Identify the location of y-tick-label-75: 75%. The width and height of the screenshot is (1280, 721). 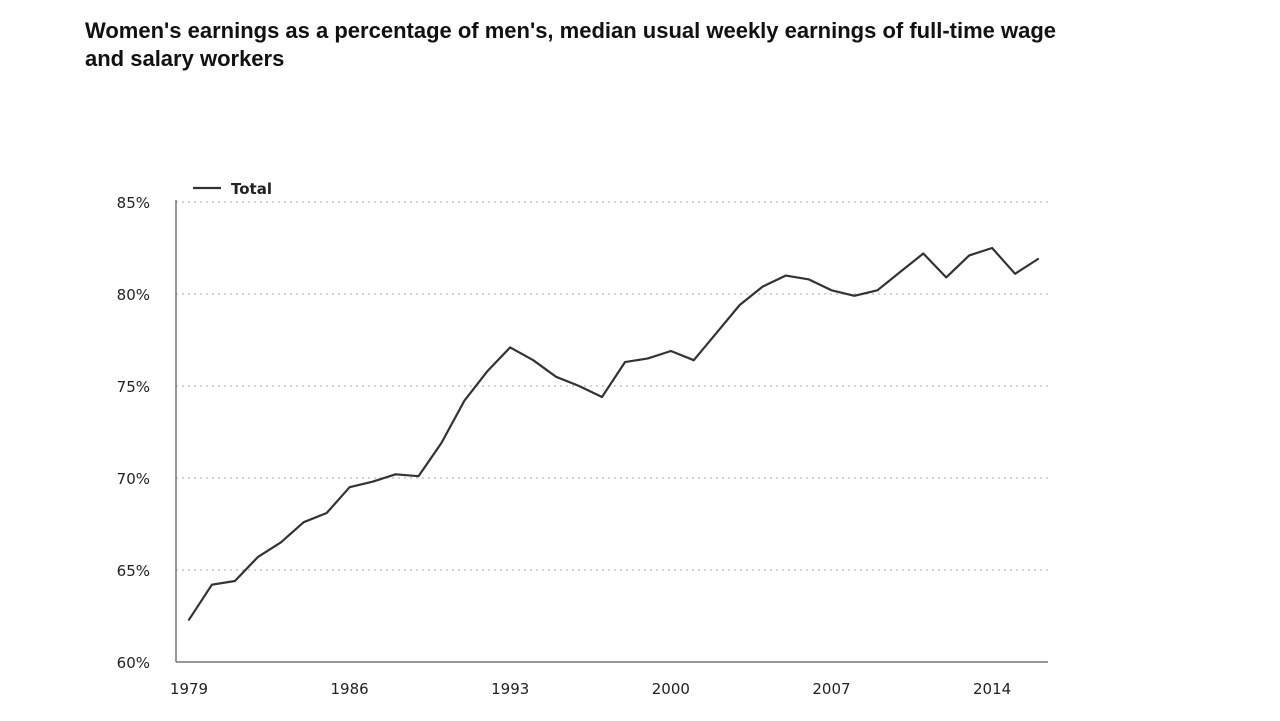
(133, 387).